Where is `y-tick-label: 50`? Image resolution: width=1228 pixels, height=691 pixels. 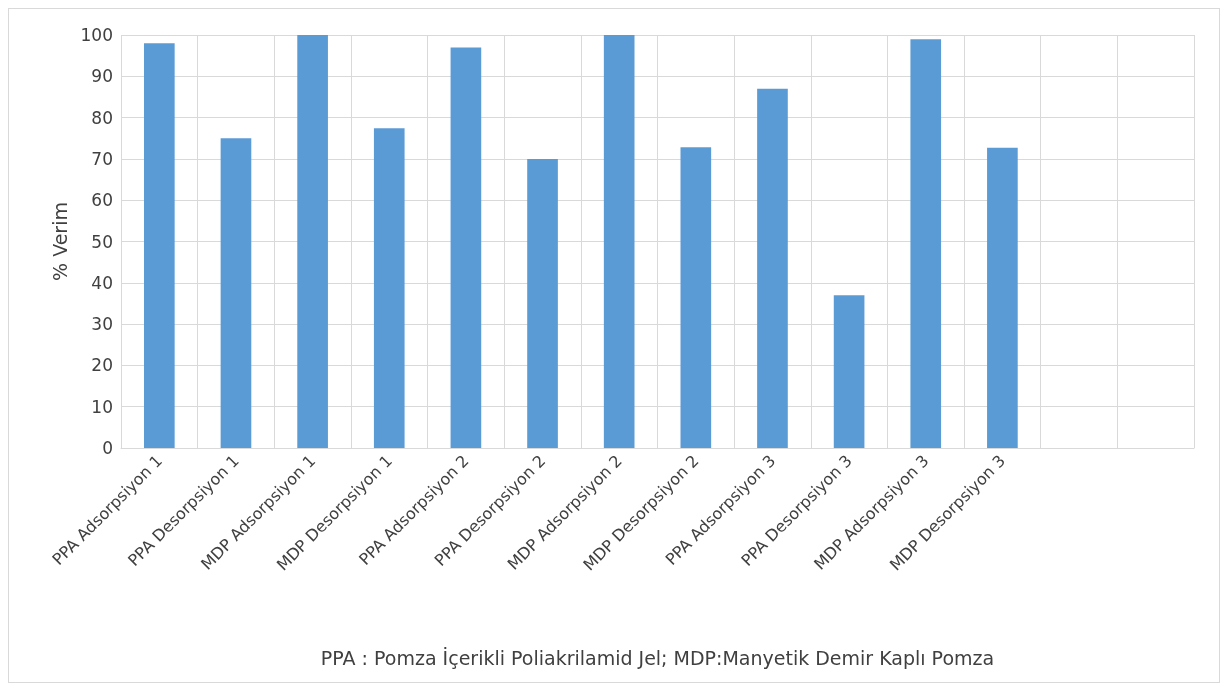 y-tick-label: 50 is located at coordinates (102, 241).